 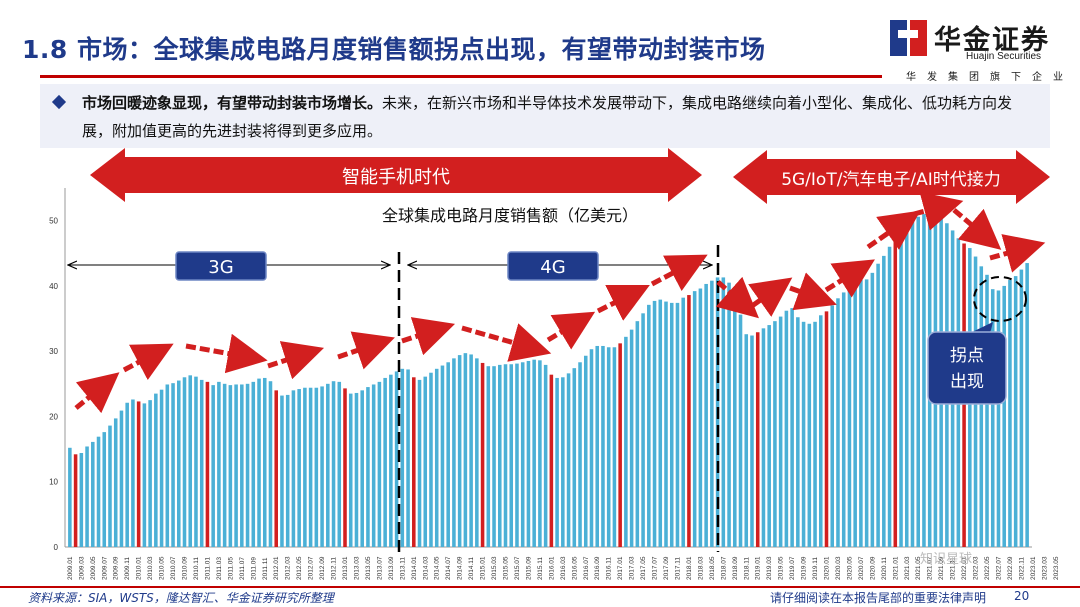 I want to click on x-tick-label: 2010.11, so click(x=196, y=568).